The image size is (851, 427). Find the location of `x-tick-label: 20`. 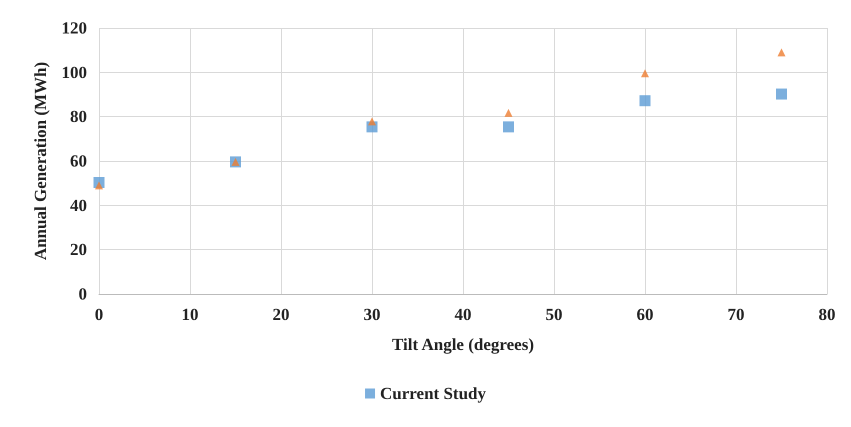

x-tick-label: 20 is located at coordinates (281, 314).